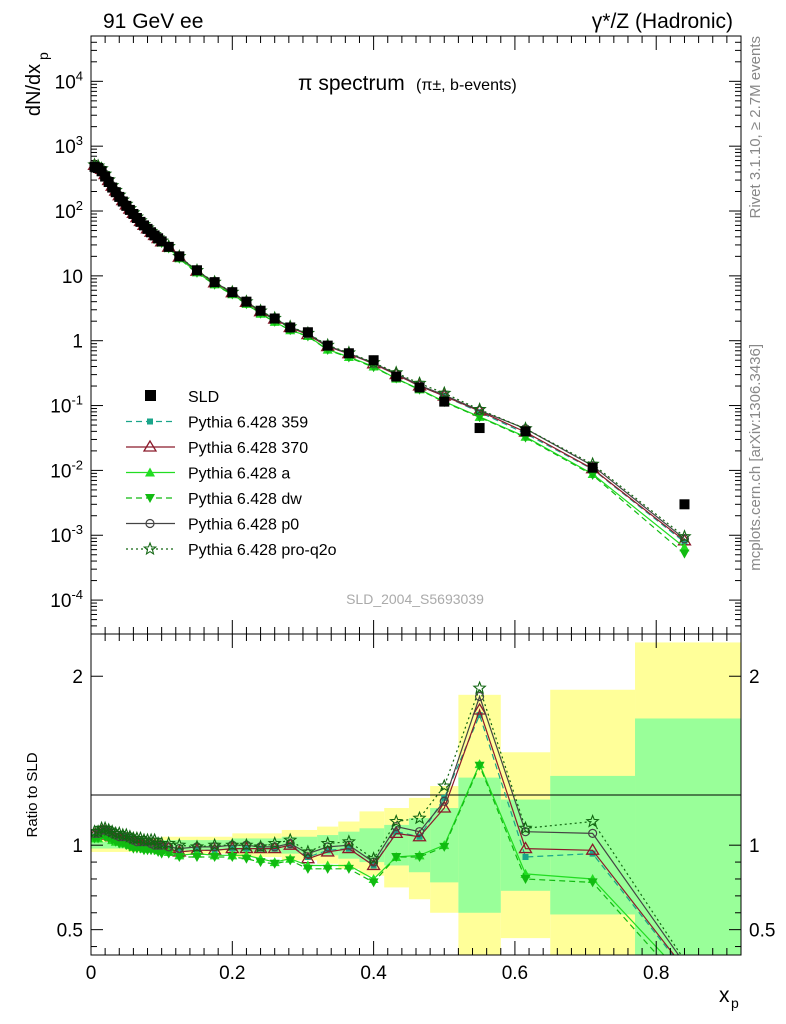 This screenshot has height=1024, width=786. Describe the element at coordinates (182, 397) in the screenshot. I see `legend-item: SLD` at that location.